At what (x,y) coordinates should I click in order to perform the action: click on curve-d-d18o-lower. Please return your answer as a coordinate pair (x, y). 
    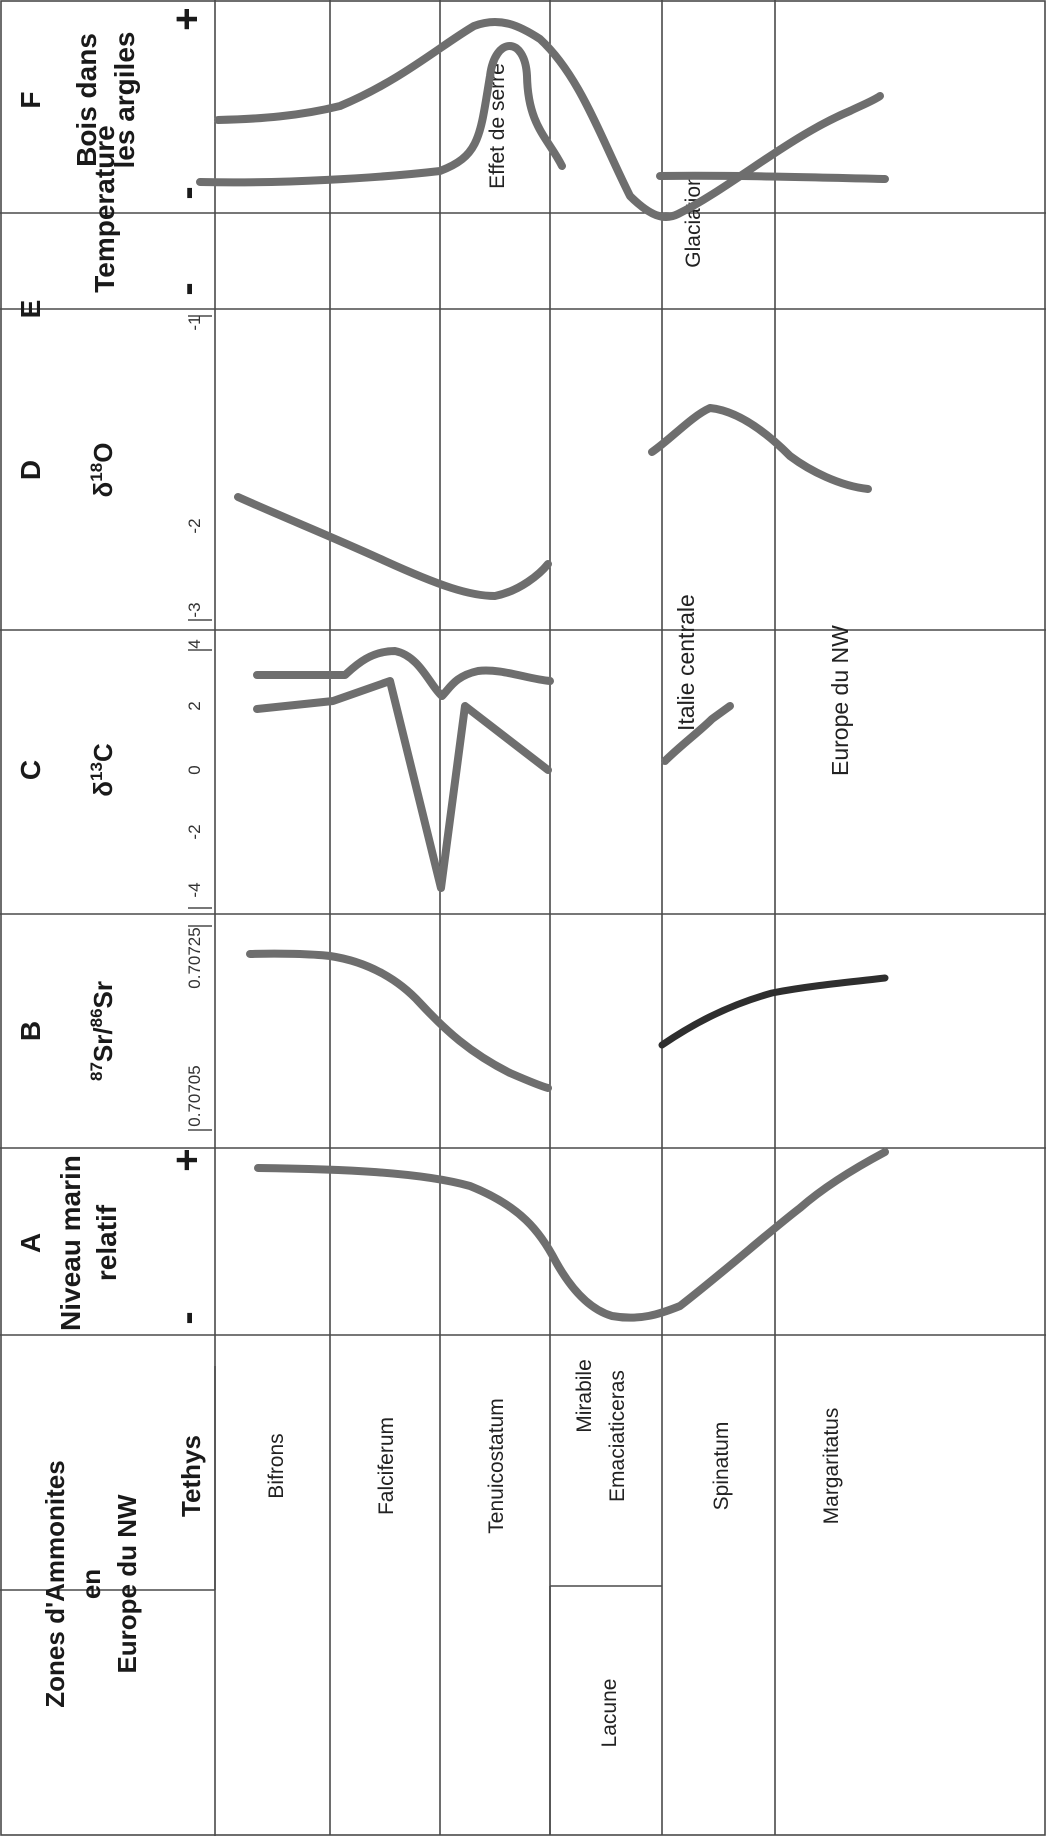
    Looking at the image, I should click on (760, 448).